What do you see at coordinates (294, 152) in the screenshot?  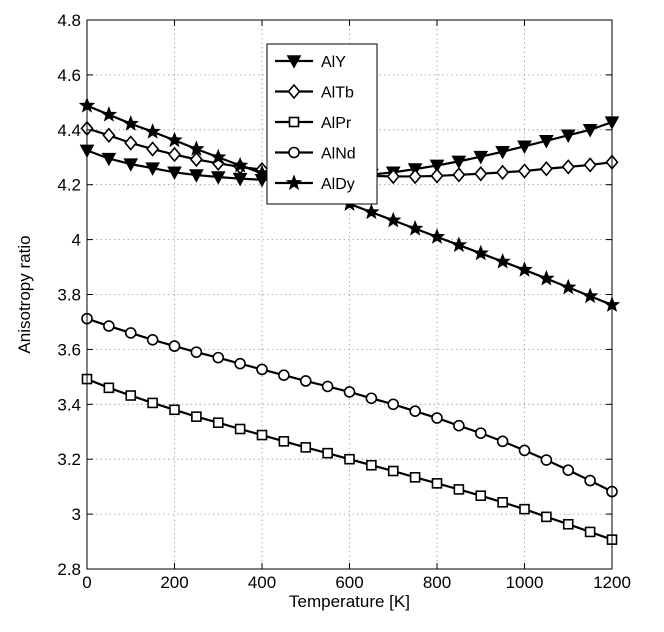 I see `legend-marker-alnd` at bounding box center [294, 152].